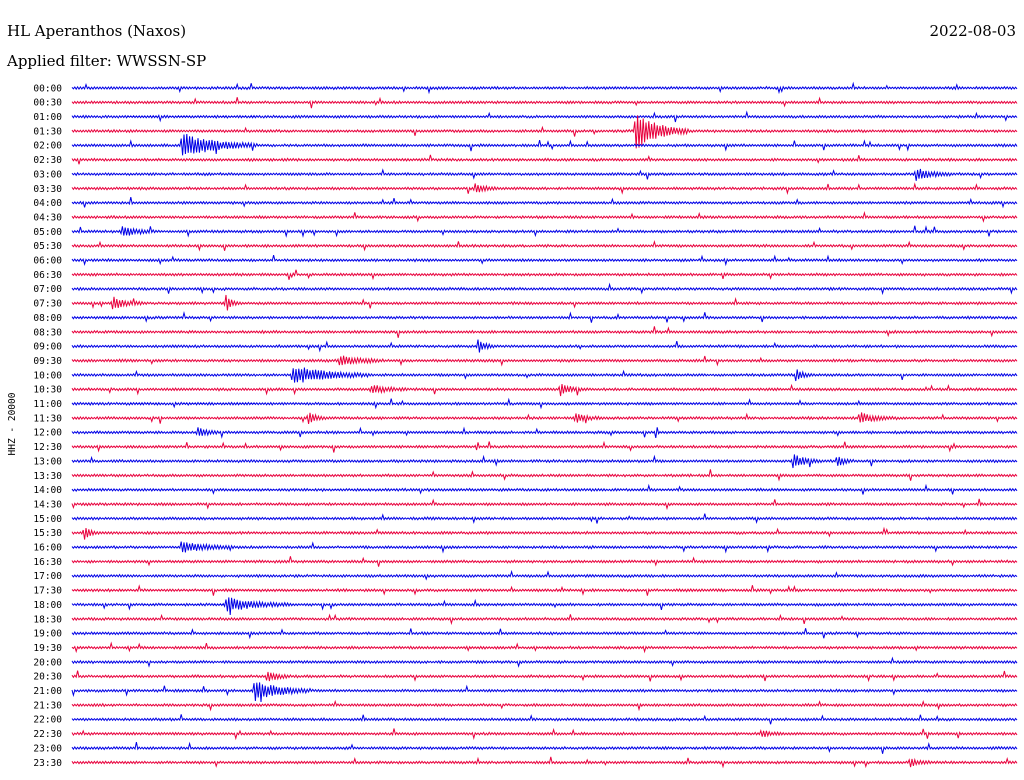 The width and height of the screenshot is (1024, 780). What do you see at coordinates (47, 203) in the screenshot?
I see `row-time-label: 04:00` at bounding box center [47, 203].